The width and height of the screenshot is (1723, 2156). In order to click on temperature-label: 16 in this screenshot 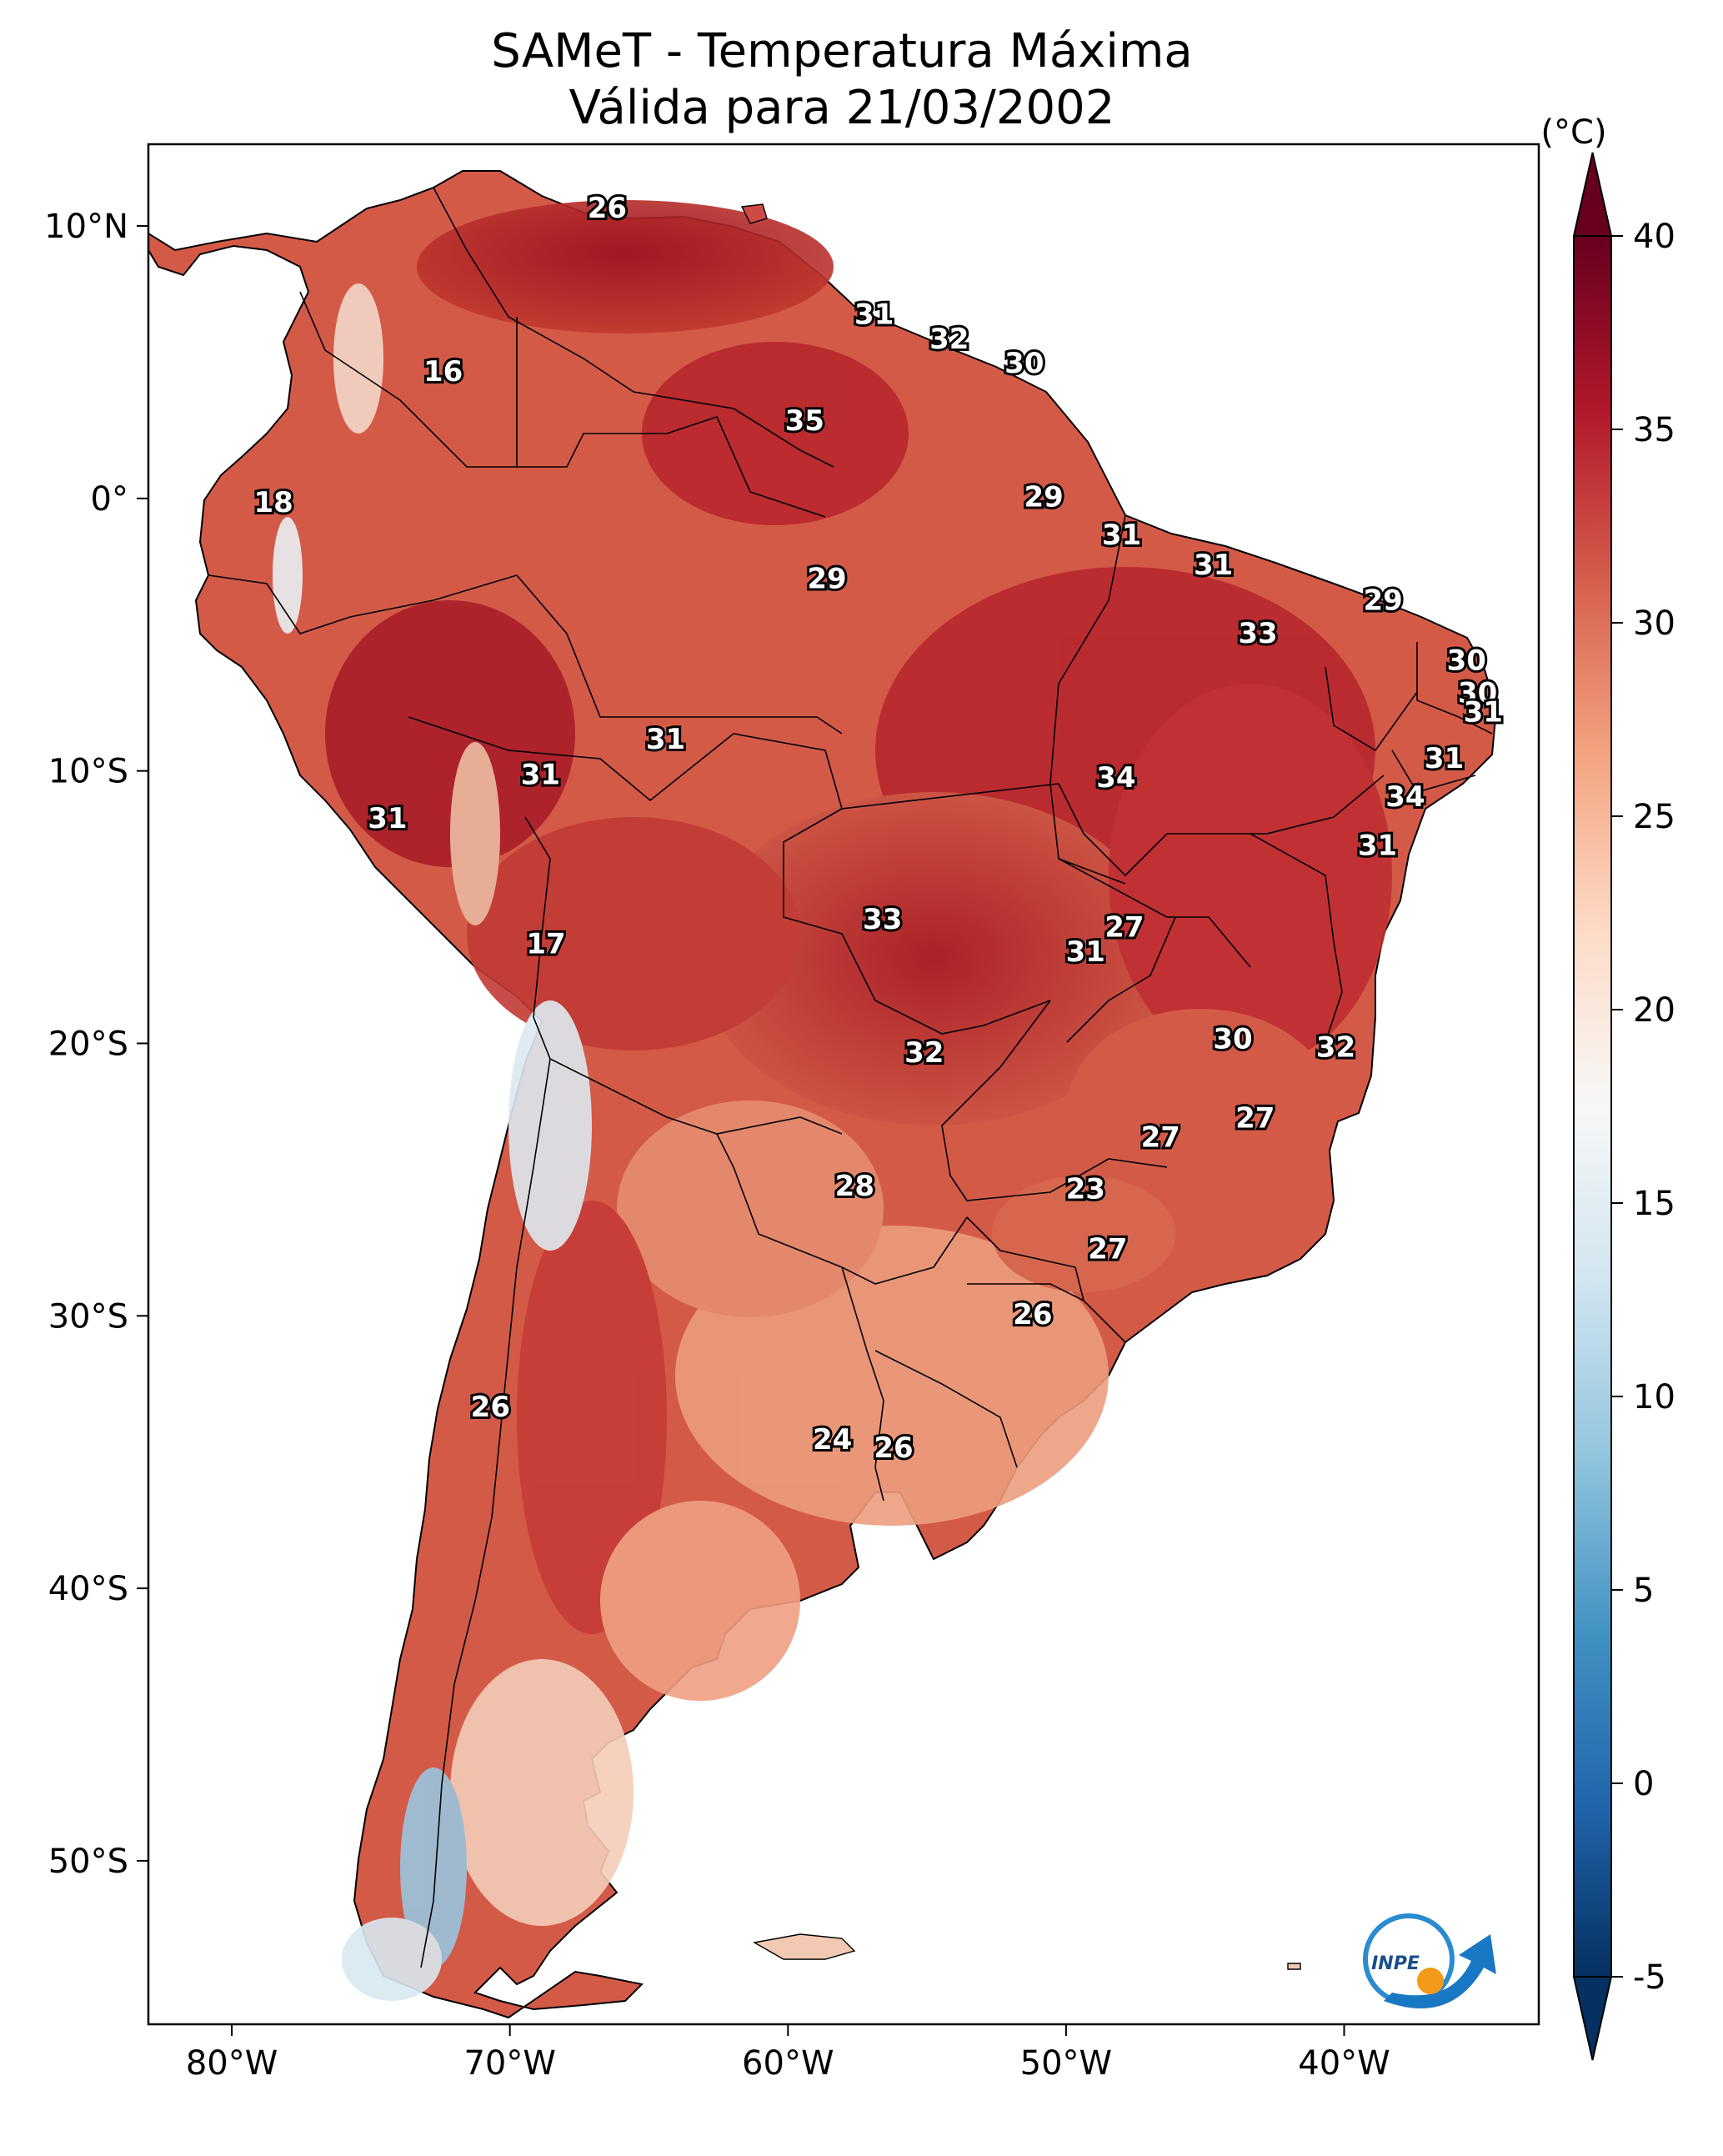, I will do `click(443, 372)`.